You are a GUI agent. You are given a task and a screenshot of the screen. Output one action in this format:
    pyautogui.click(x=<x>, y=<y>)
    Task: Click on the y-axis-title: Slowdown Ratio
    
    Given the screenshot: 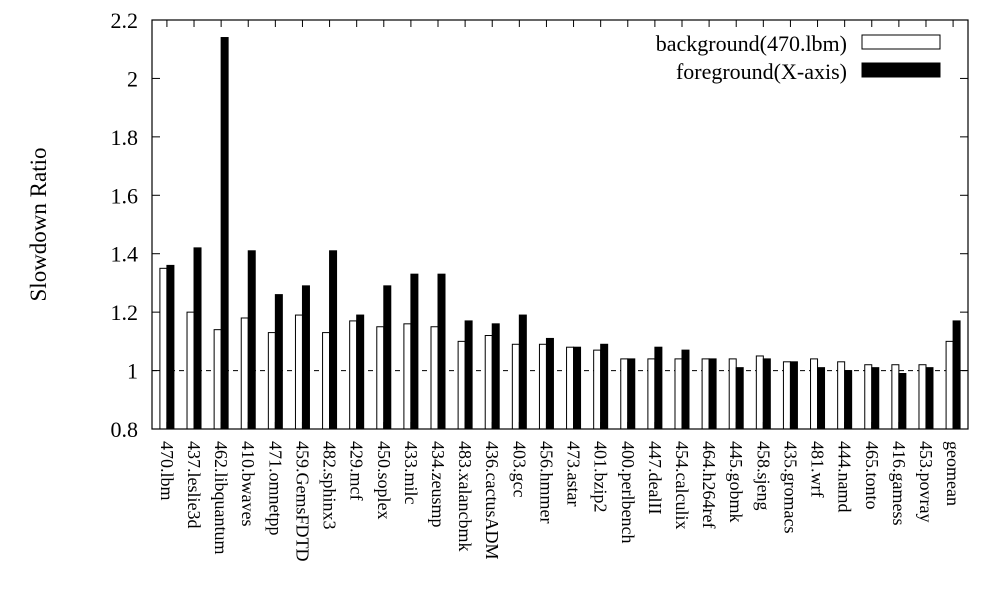 What is the action you would take?
    pyautogui.click(x=38, y=225)
    